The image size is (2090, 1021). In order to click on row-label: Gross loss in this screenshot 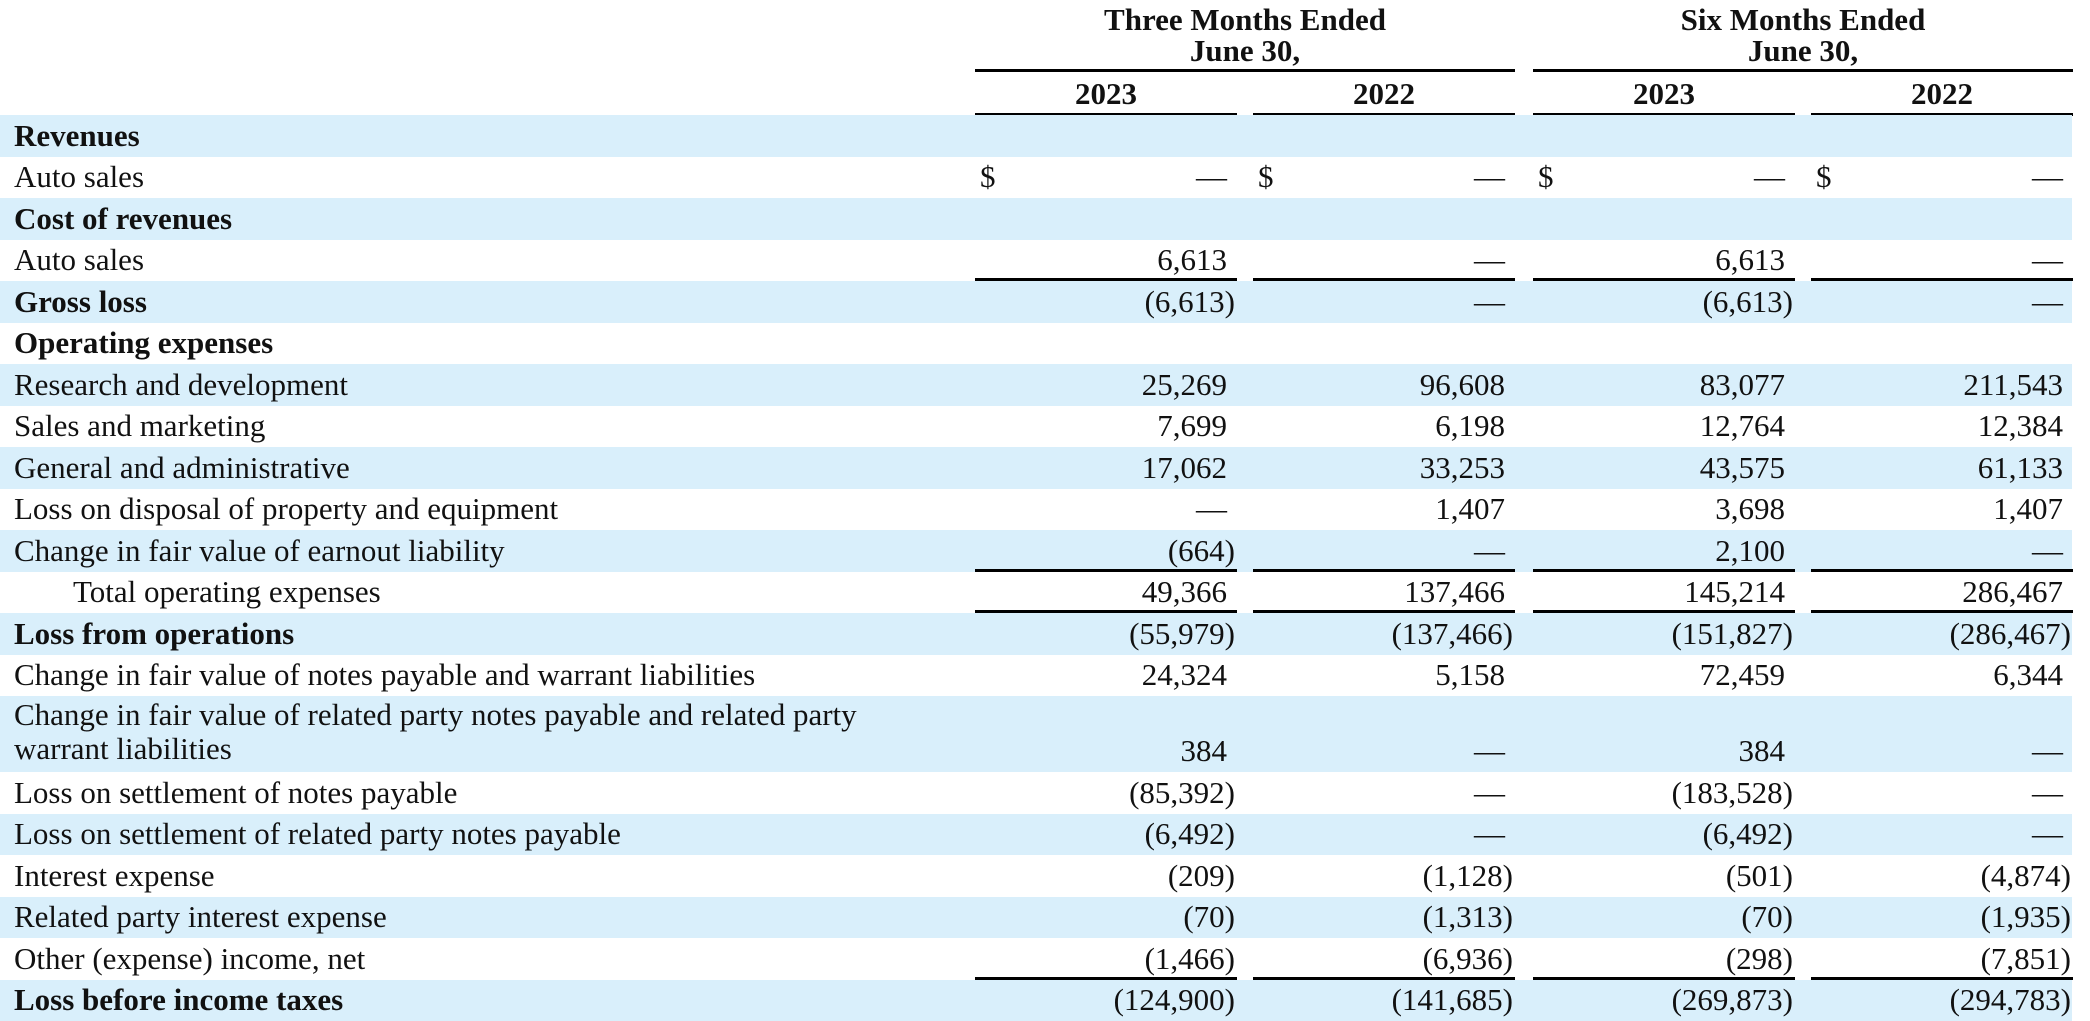, I will do `click(80, 302)`.